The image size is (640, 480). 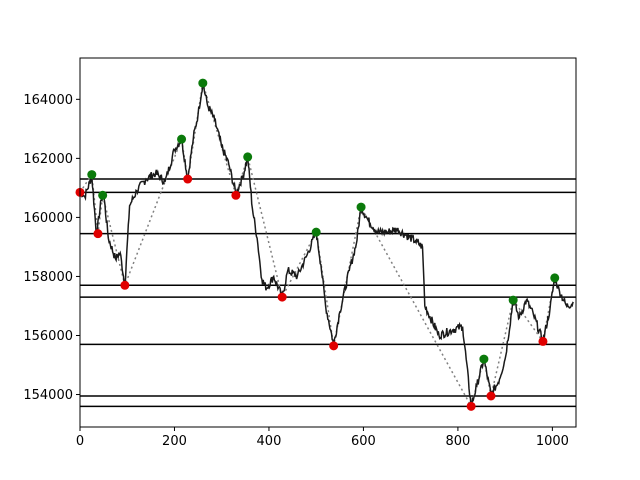 What do you see at coordinates (322, 438) in the screenshot?
I see `x-axis-ticks: 0 200 400 600 800 1000` at bounding box center [322, 438].